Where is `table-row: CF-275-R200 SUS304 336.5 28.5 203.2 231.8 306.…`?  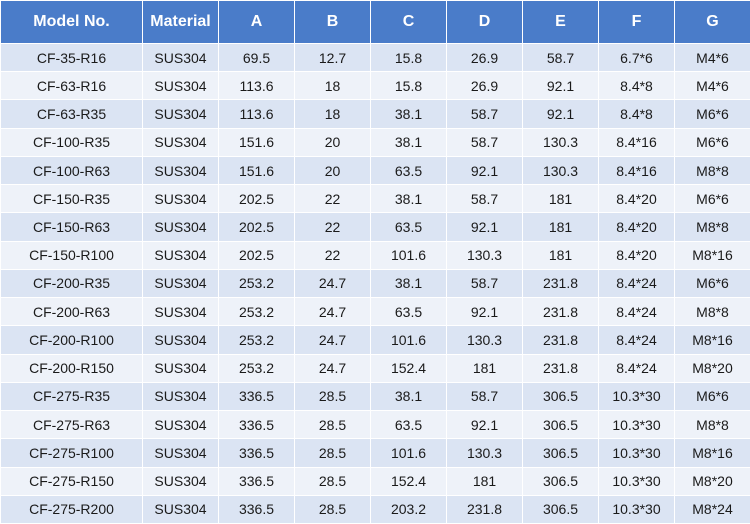
table-row: CF-275-R200 SUS304 336.5 28.5 203.2 231.8 306.… is located at coordinates (375, 509).